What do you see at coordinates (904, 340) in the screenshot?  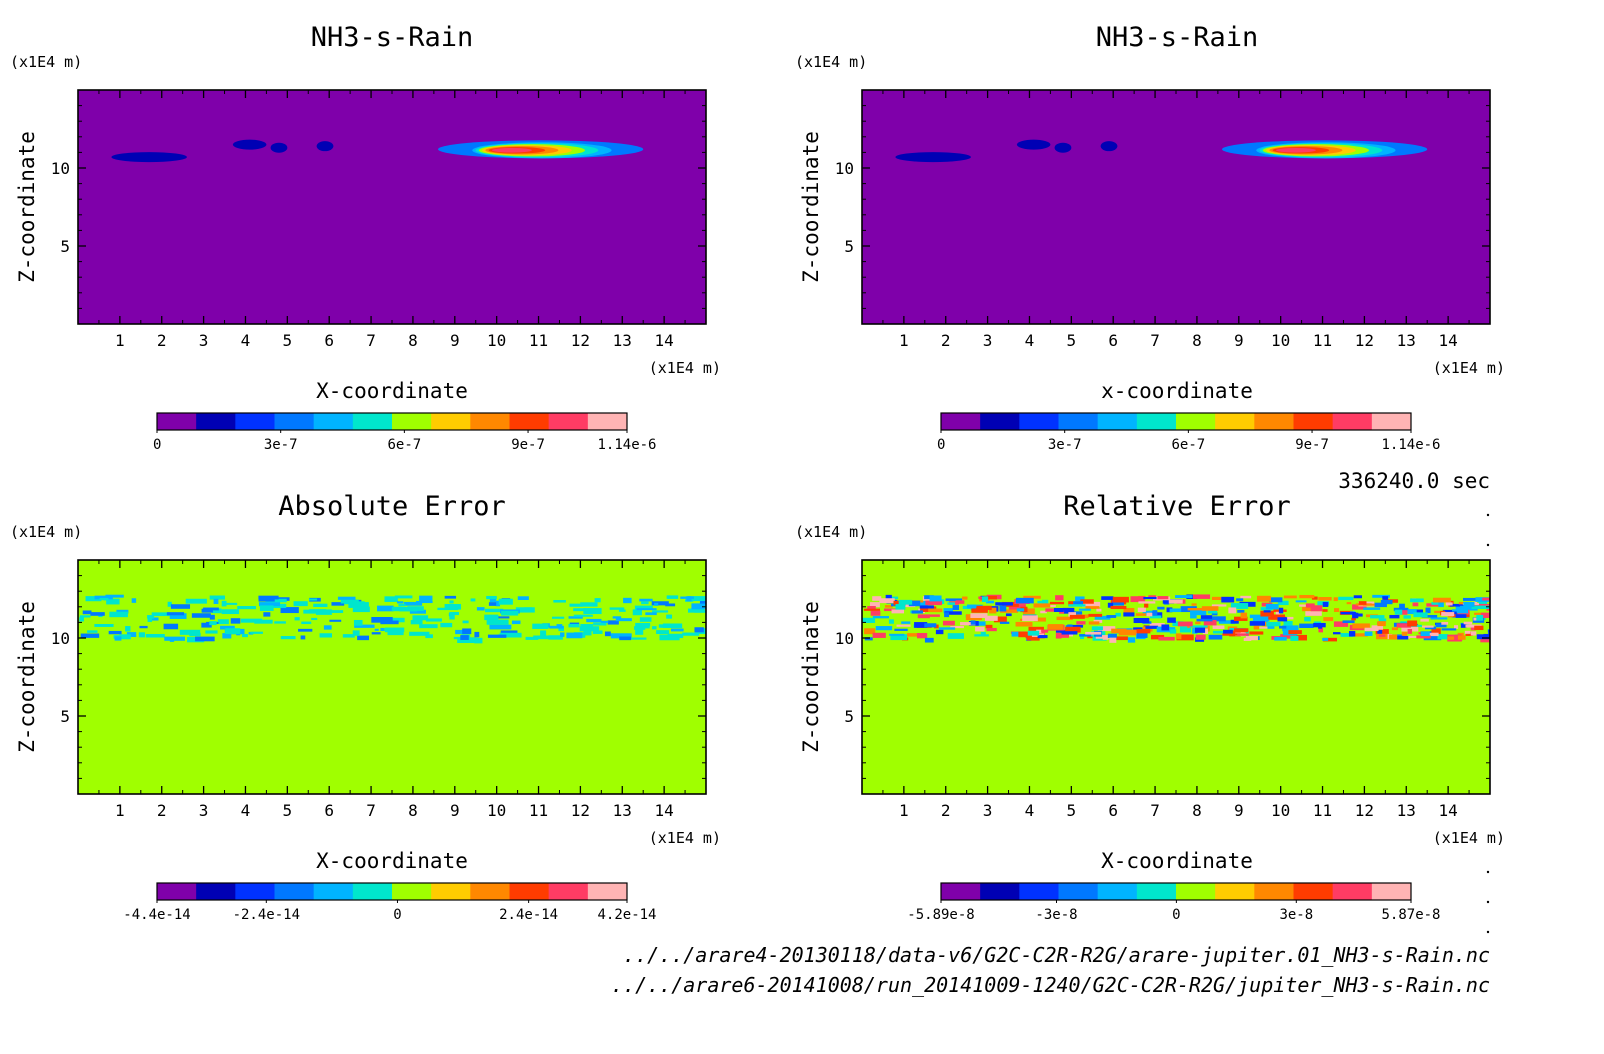 I see `x-tick-label: 1` at bounding box center [904, 340].